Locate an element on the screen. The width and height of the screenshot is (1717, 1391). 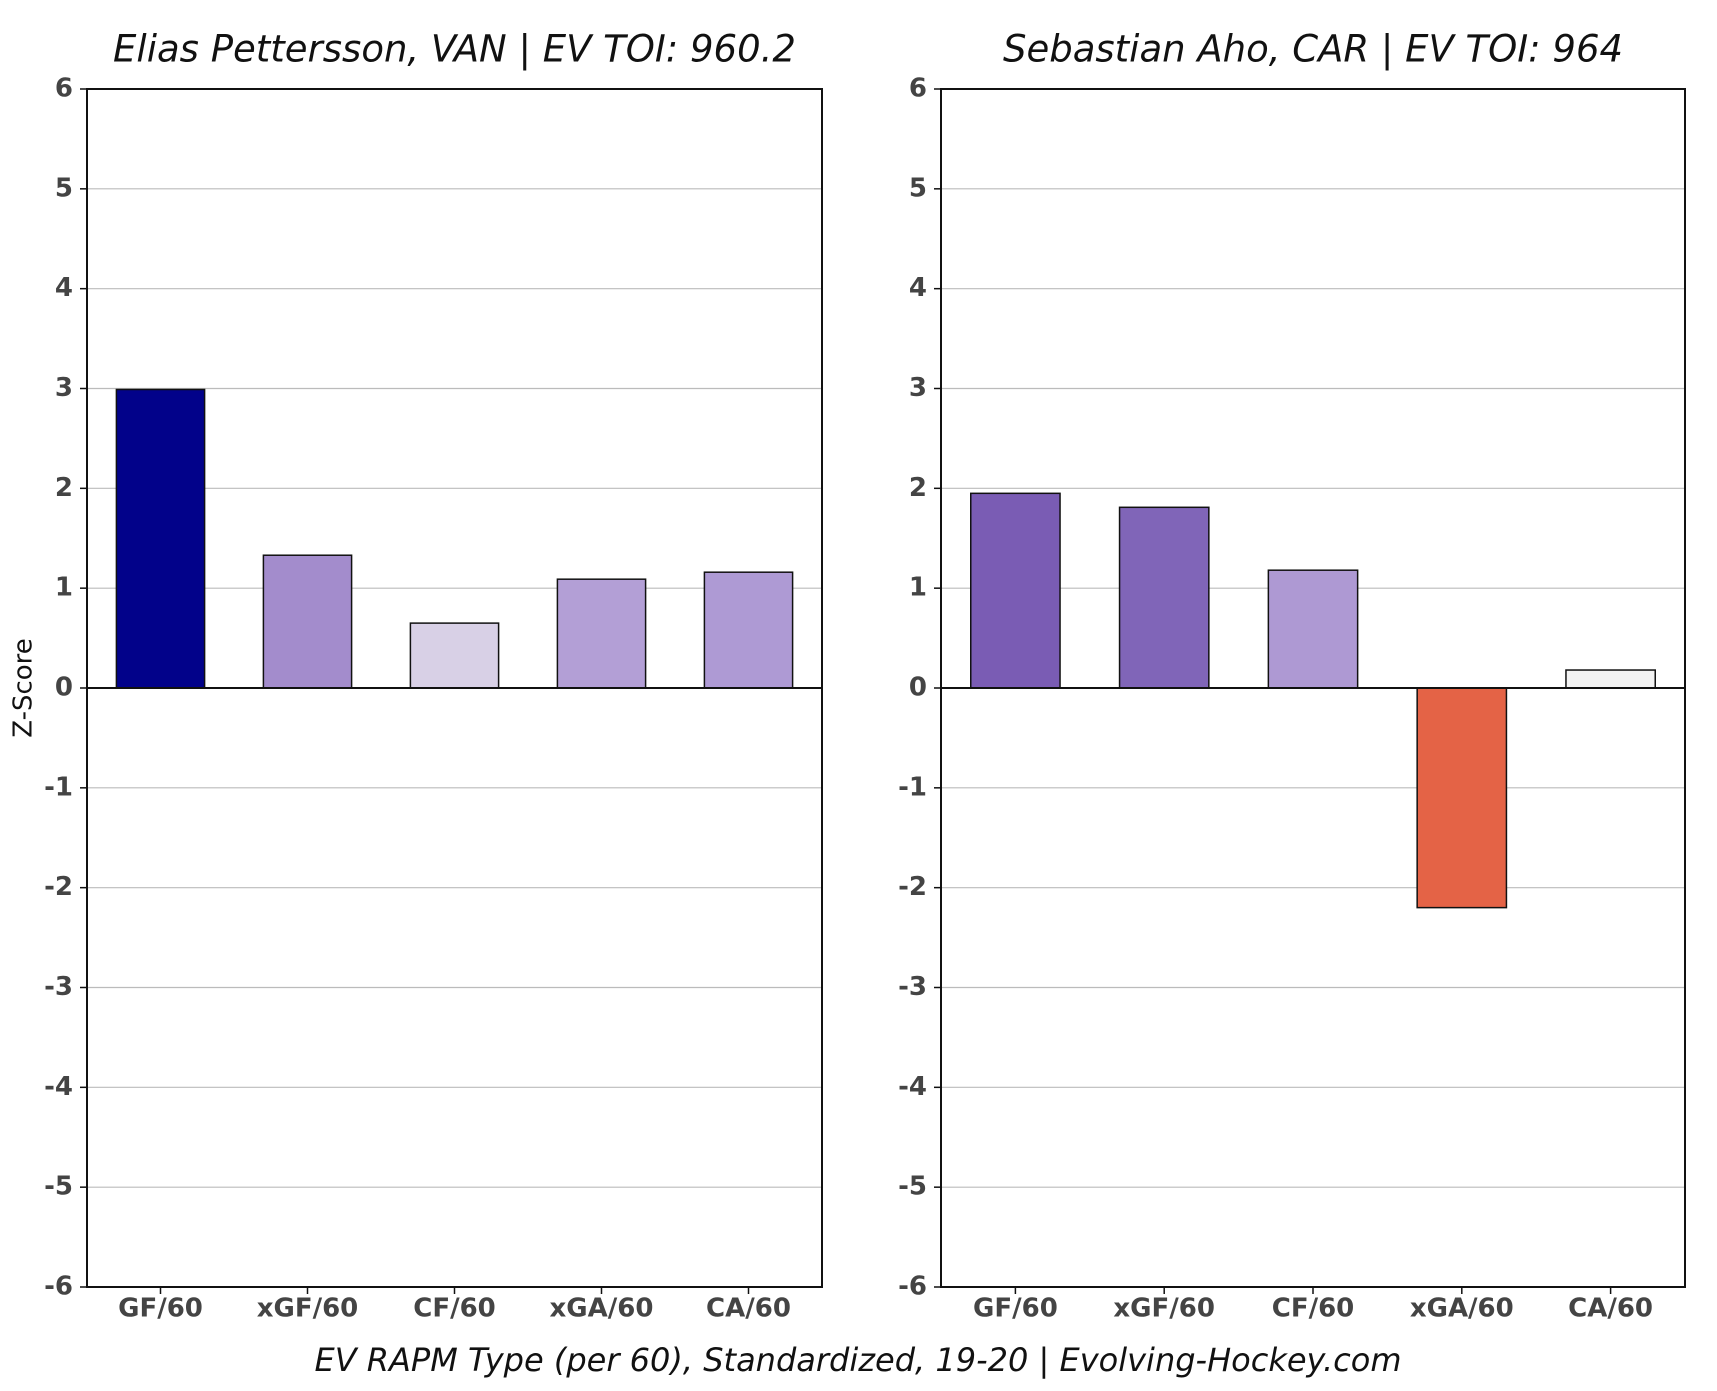
chart-title: Elias Pettersson, VAN | EV TOI: 960.2 is located at coordinates (454, 49).